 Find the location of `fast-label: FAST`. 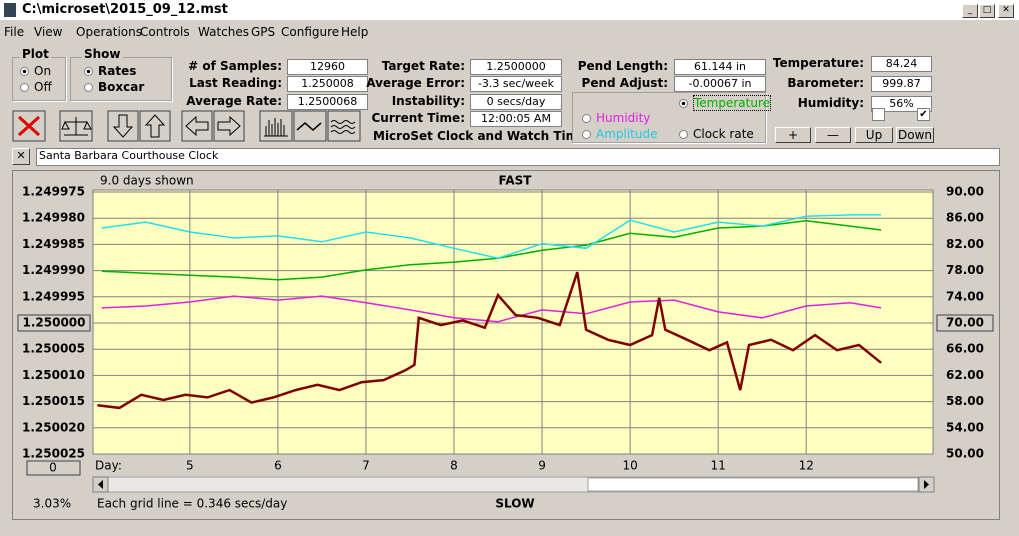

fast-label: FAST is located at coordinates (516, 181).